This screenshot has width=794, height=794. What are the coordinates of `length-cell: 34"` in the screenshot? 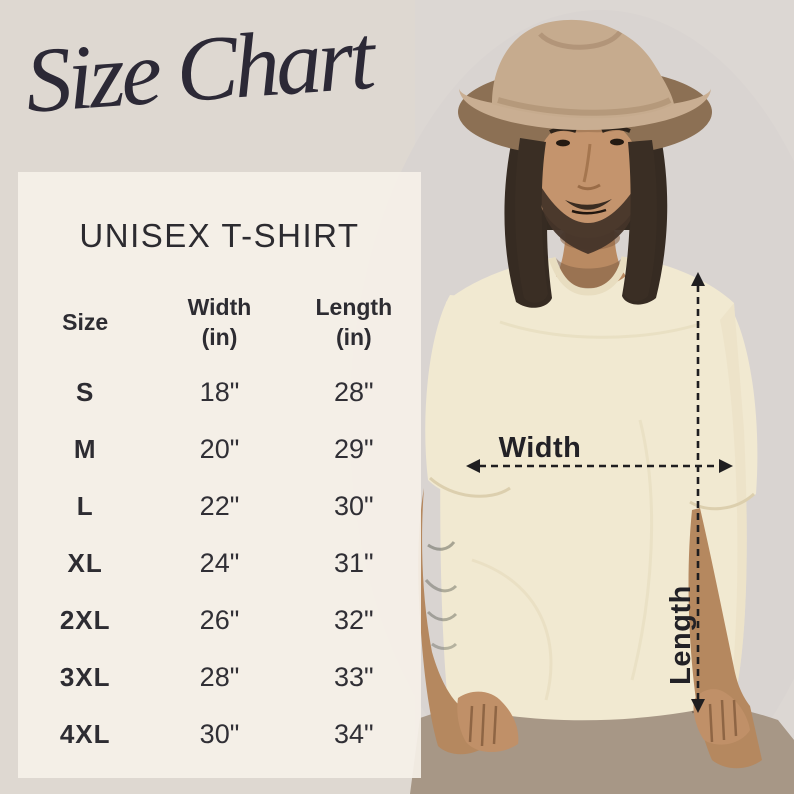 It's located at (354, 734).